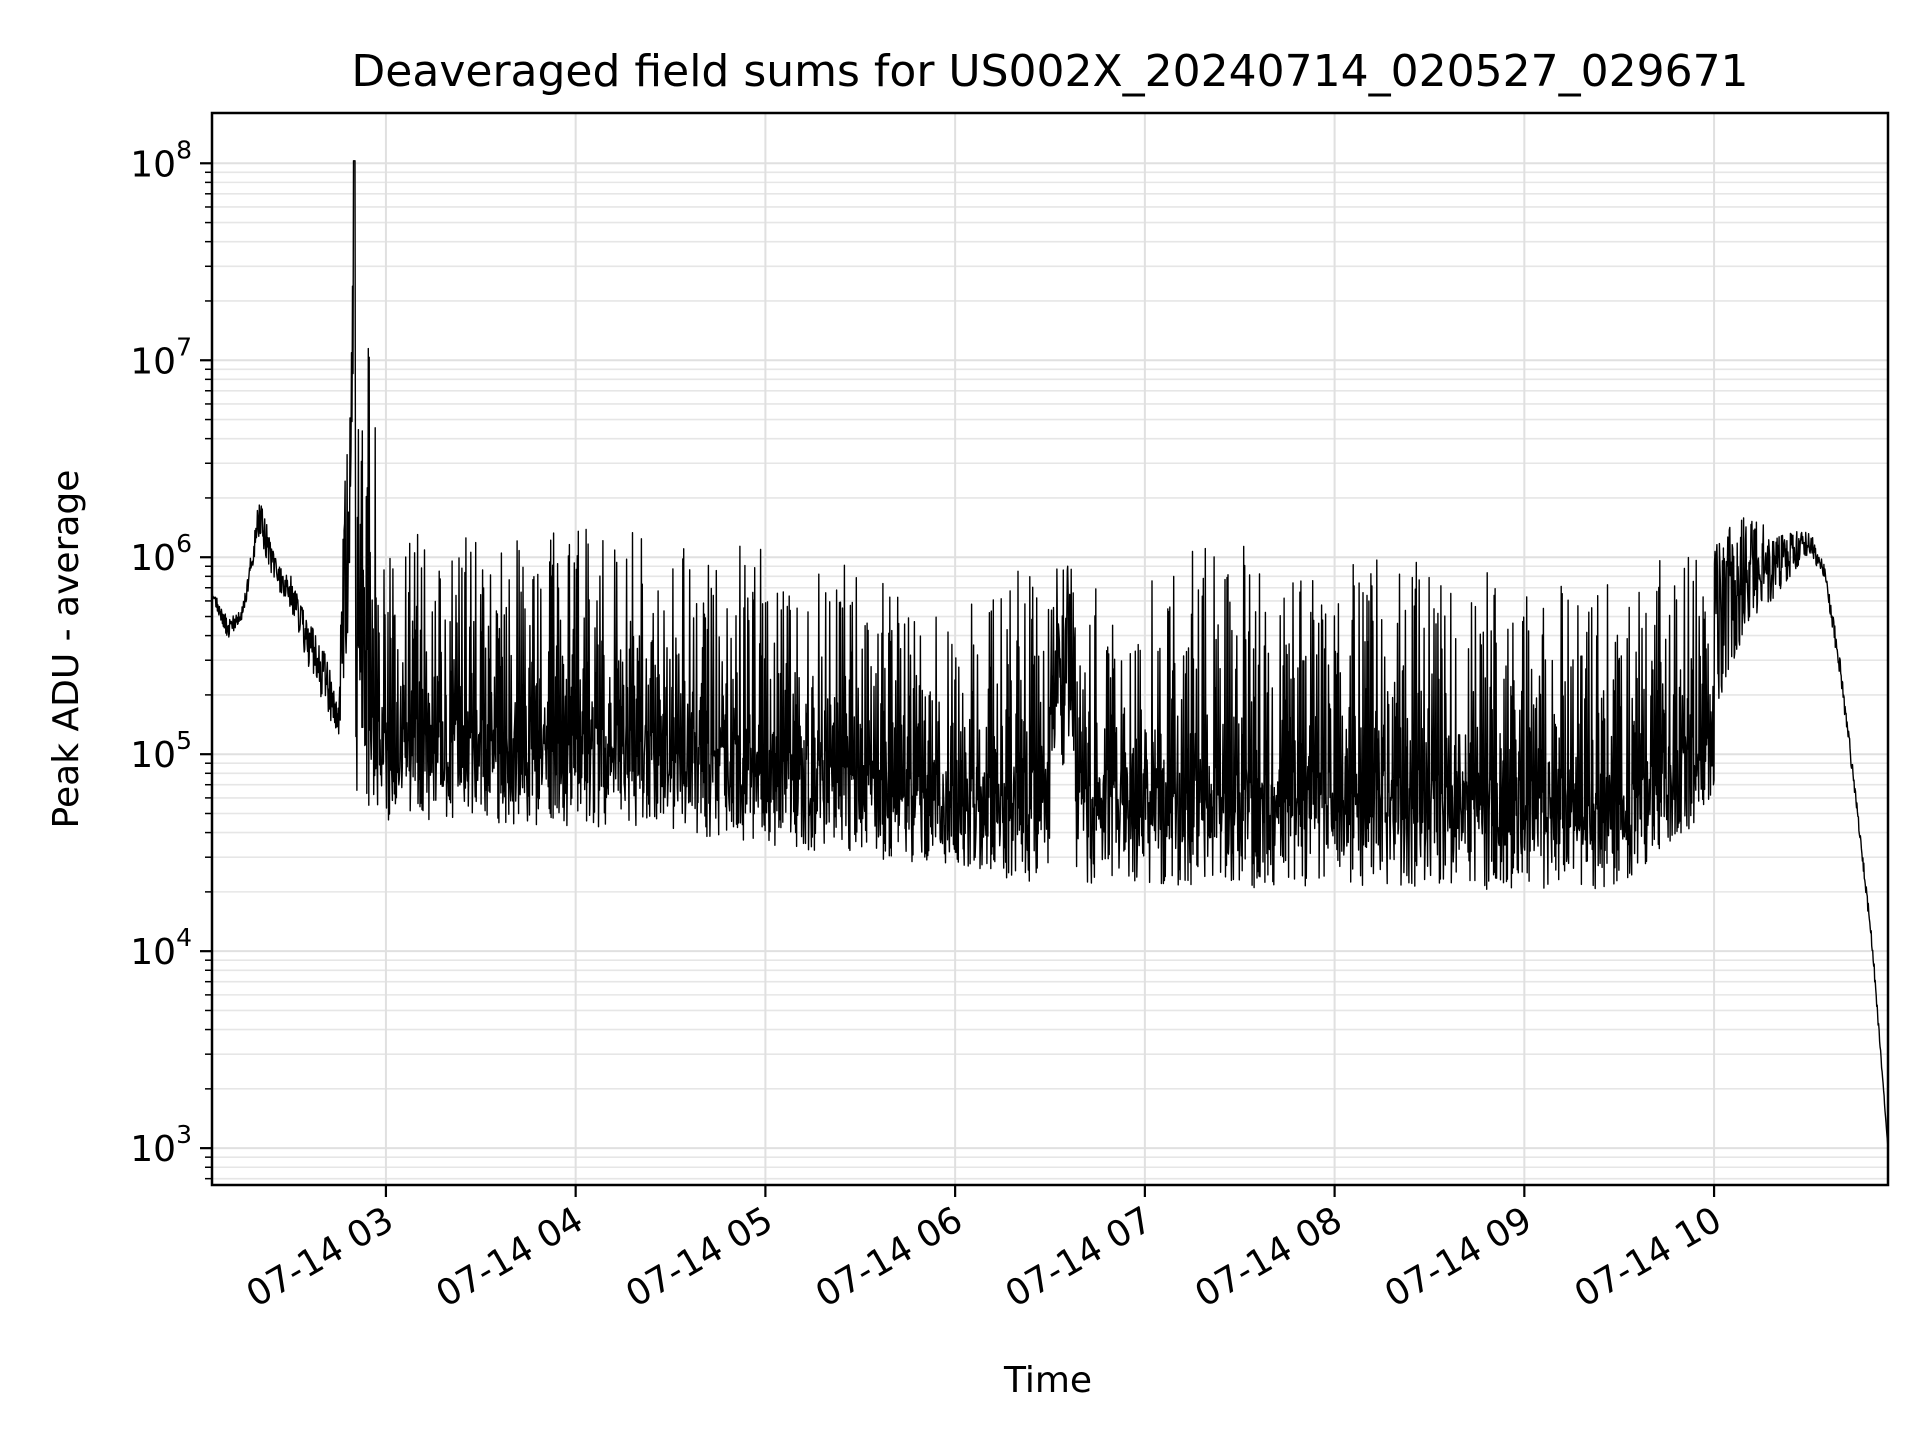 The image size is (1920, 1445). Describe the element at coordinates (161, 948) in the screenshot. I see `y-tick-label: 10⁴` at that location.